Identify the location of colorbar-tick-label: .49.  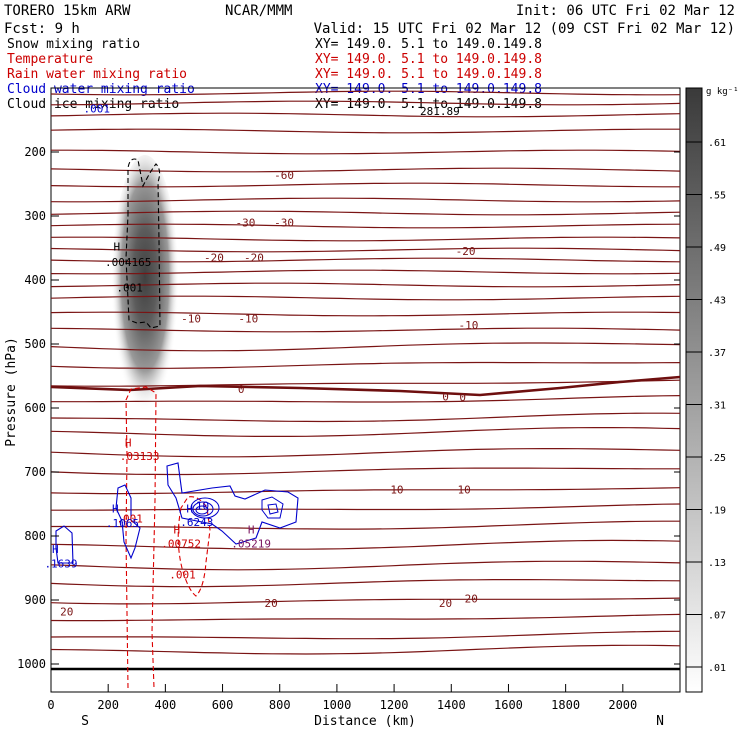
(717, 248).